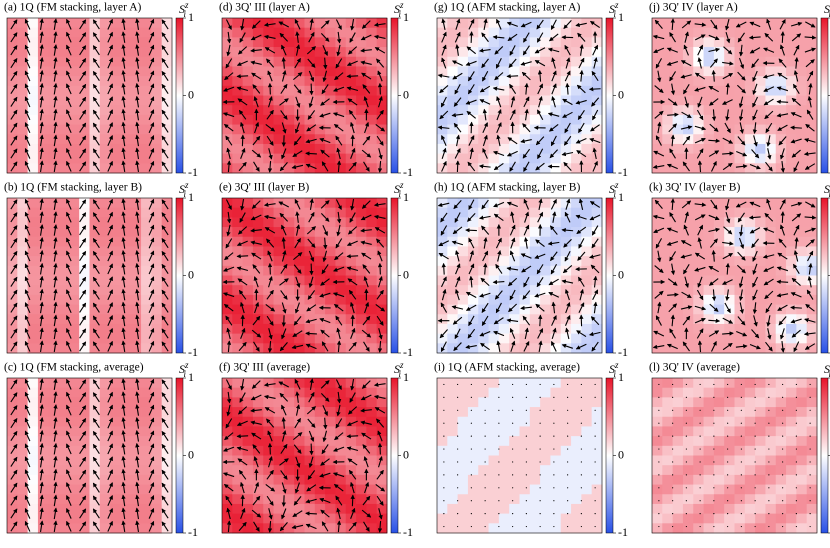 Image resolution: width=830 pixels, height=548 pixels. What do you see at coordinates (182, 9) in the screenshot?
I see `label-base: S` at bounding box center [182, 9].